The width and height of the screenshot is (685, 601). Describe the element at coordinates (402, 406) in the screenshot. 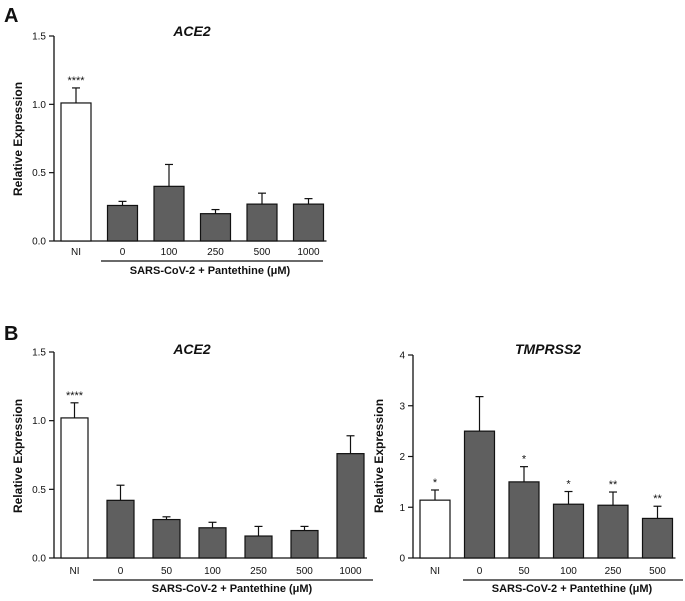

I see `y-tick-label: 3` at that location.